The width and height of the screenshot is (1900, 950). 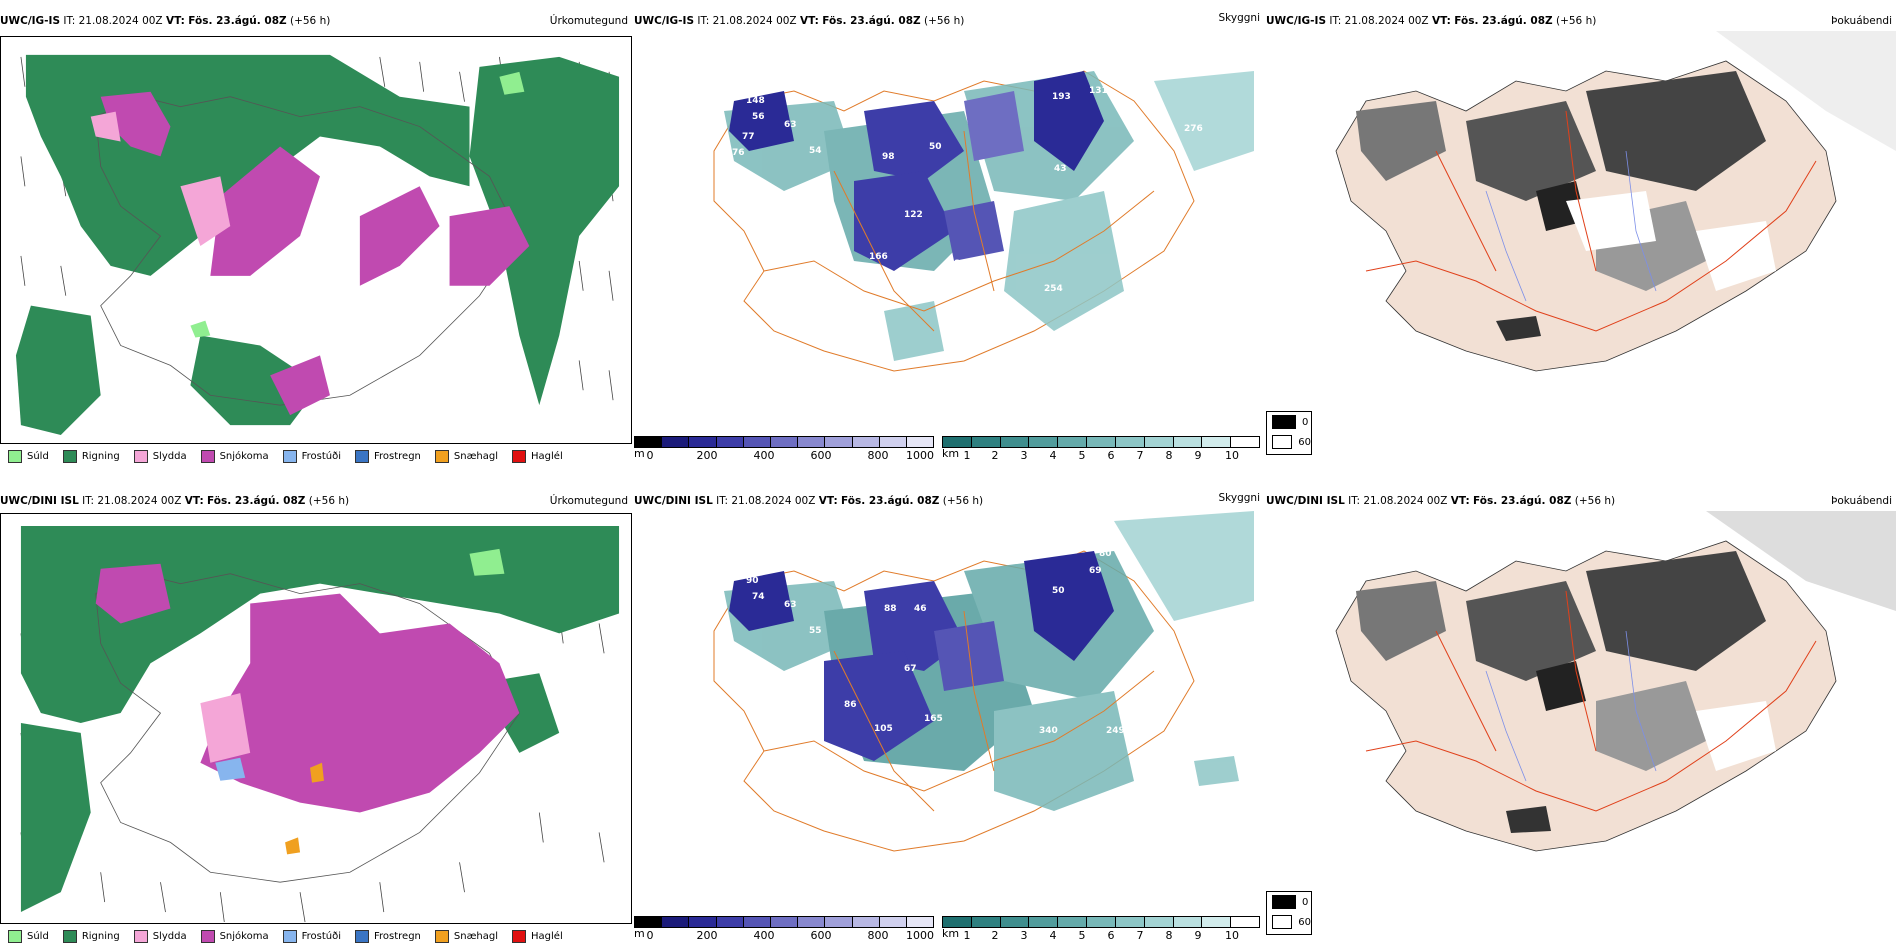 I want to click on legend-label: Frostregn, so click(x=397, y=456).